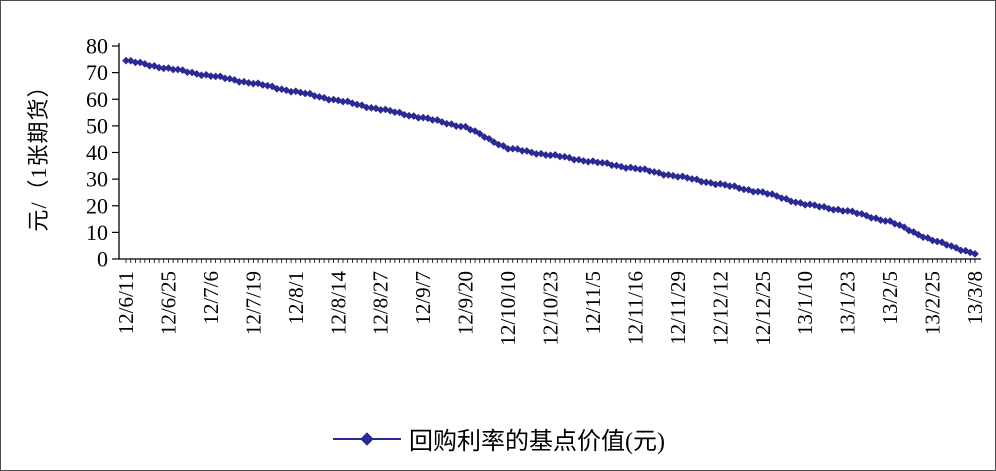  I want to click on svg-text: 12/6/11, so click(126, 302).